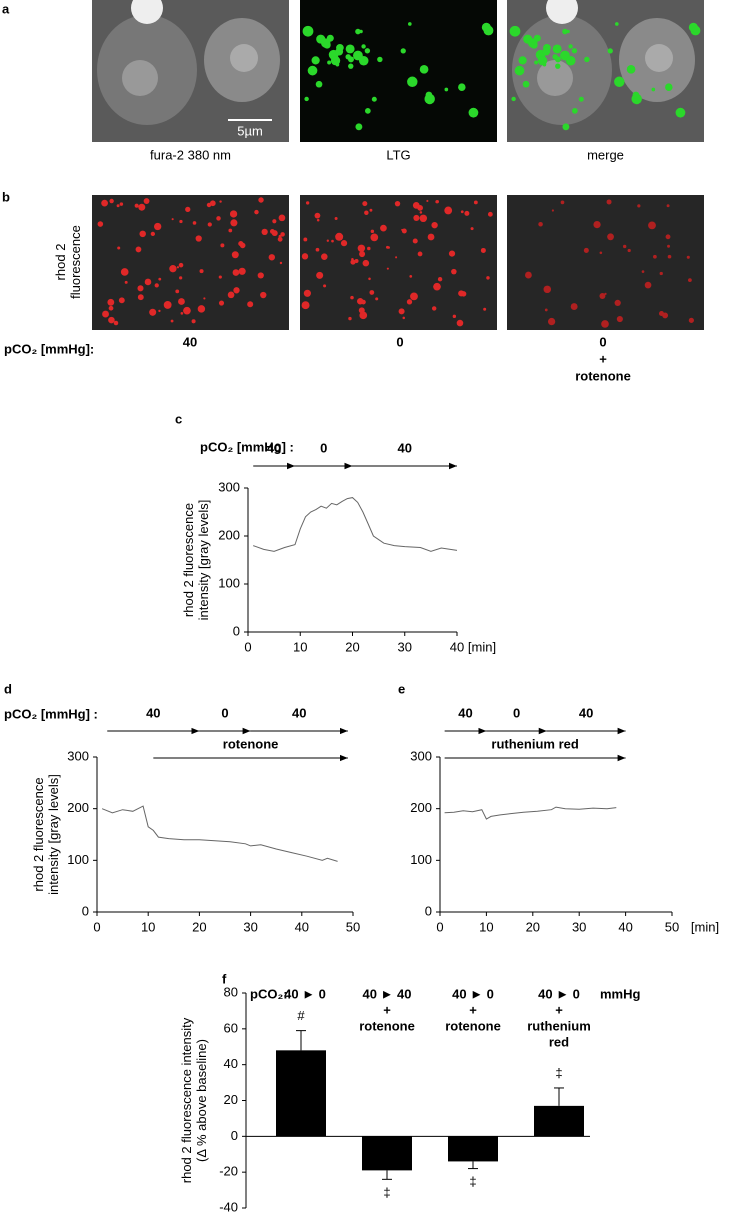 This screenshot has width=744, height=1228. What do you see at coordinates (559, 1041) in the screenshot?
I see `category-label: red` at bounding box center [559, 1041].